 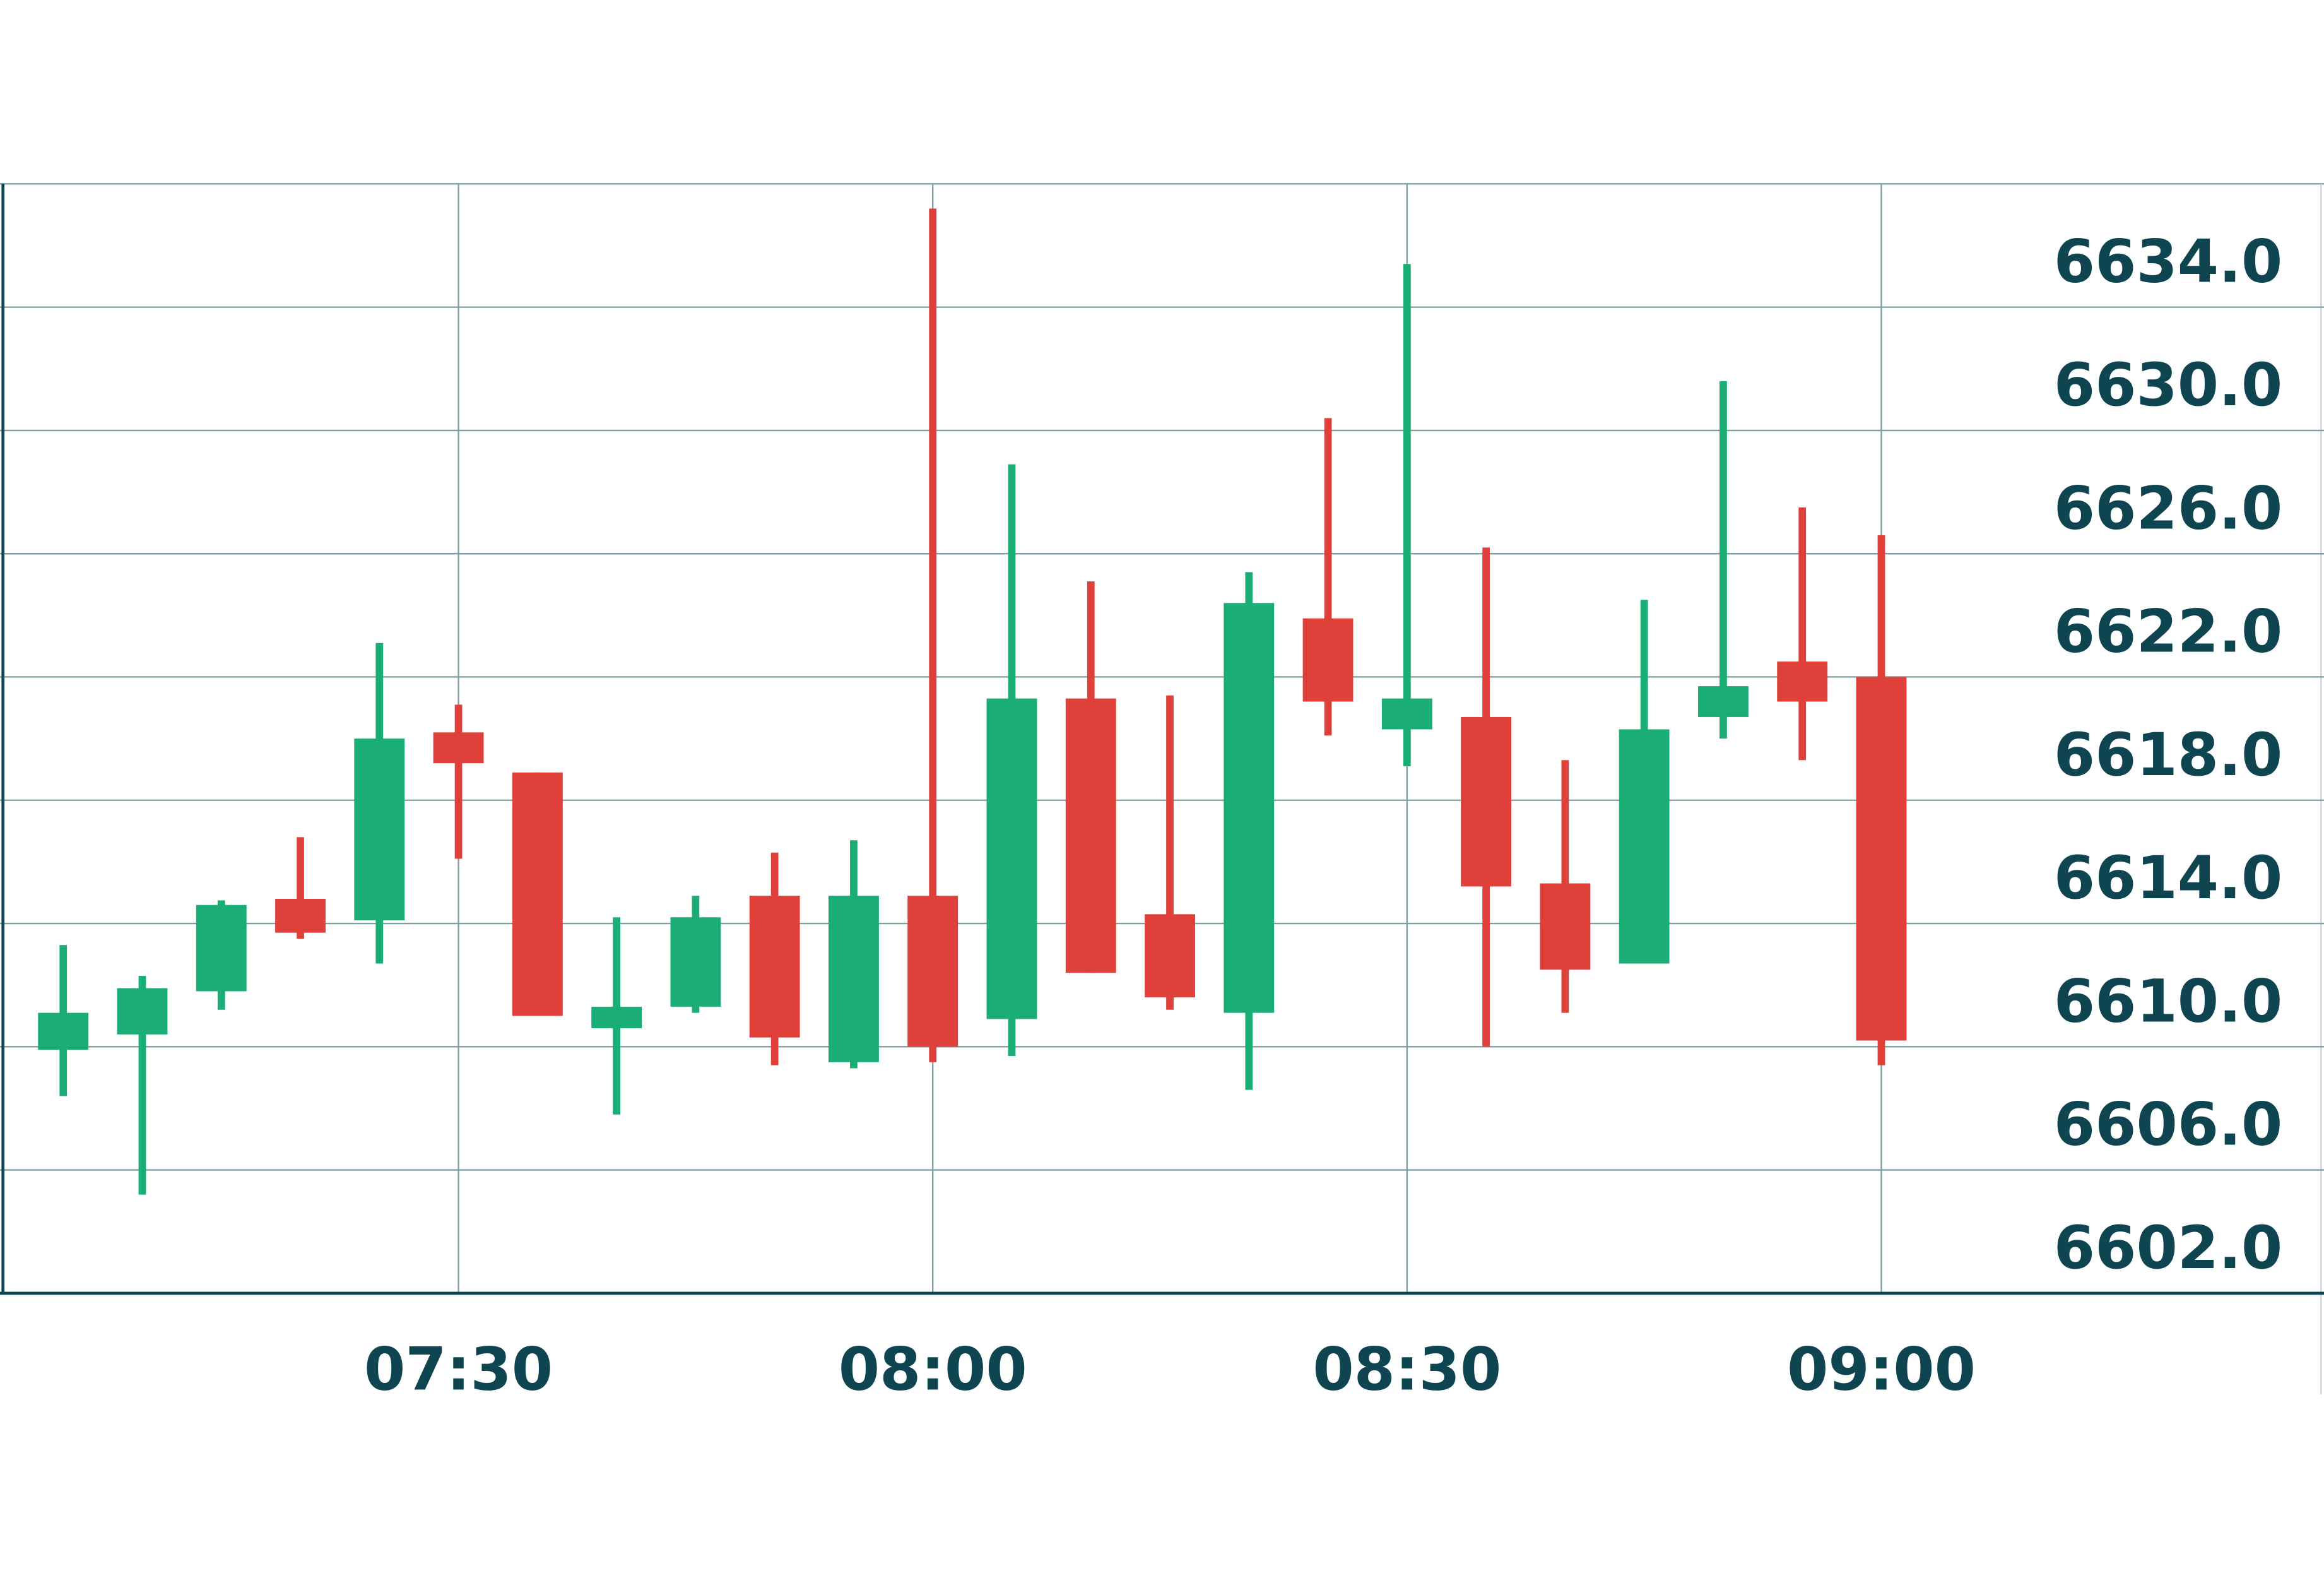 I want to click on y-tick-label: 6630.0, so click(x=2169, y=386).